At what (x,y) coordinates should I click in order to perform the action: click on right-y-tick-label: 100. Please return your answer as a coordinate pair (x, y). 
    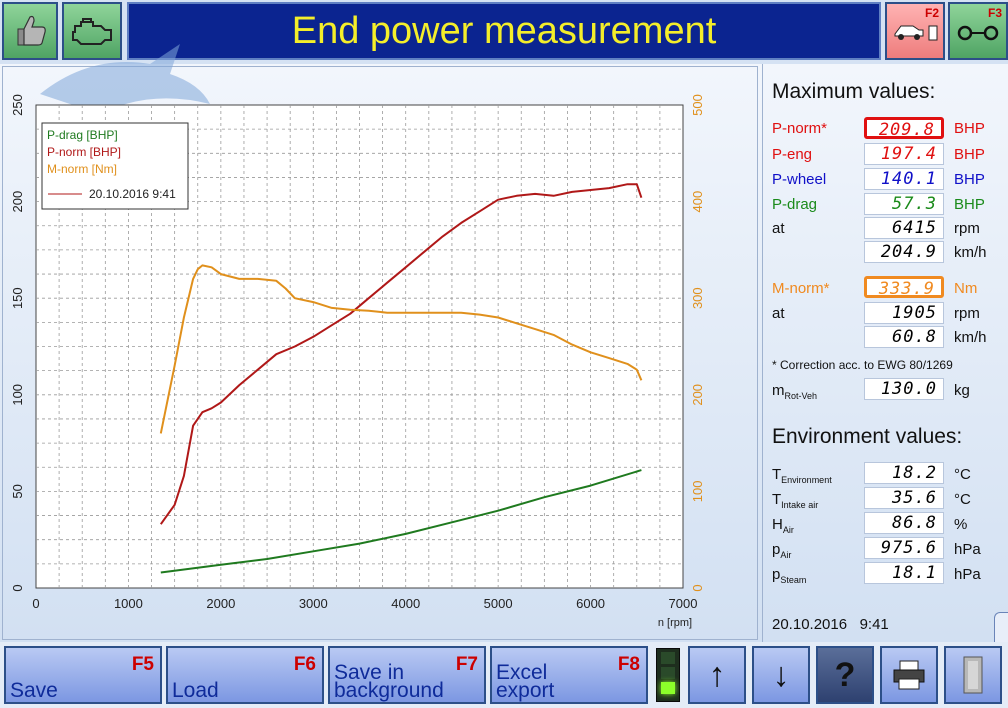
    Looking at the image, I should click on (697, 492).